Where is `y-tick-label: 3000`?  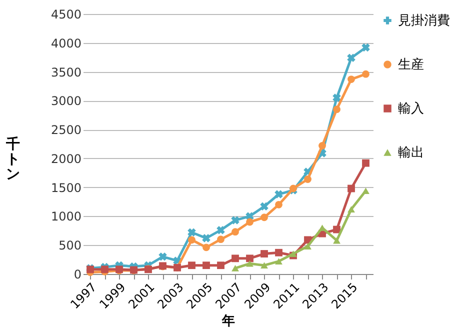
y-tick-label: 3000 is located at coordinates (66, 101).